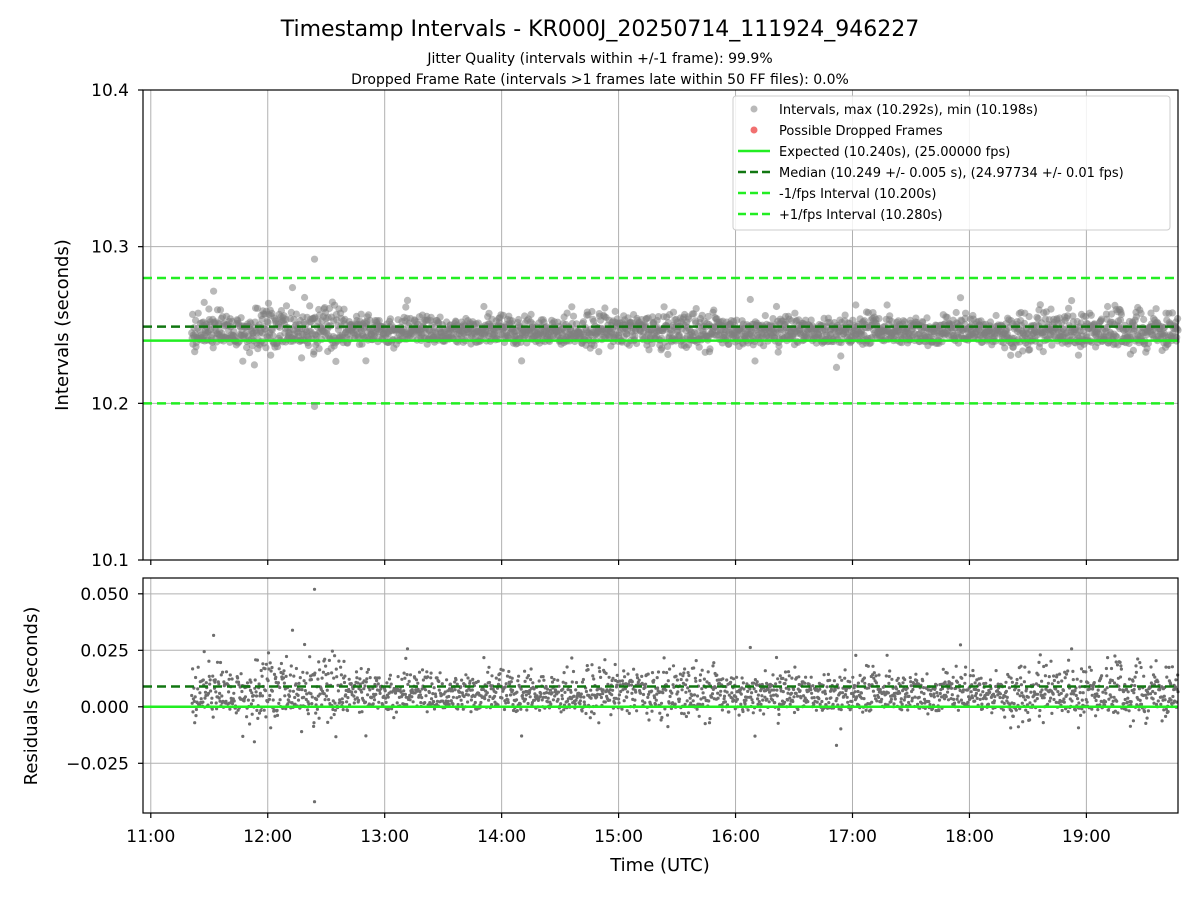  I want to click on x-tick-label: 11:00, so click(150, 837).